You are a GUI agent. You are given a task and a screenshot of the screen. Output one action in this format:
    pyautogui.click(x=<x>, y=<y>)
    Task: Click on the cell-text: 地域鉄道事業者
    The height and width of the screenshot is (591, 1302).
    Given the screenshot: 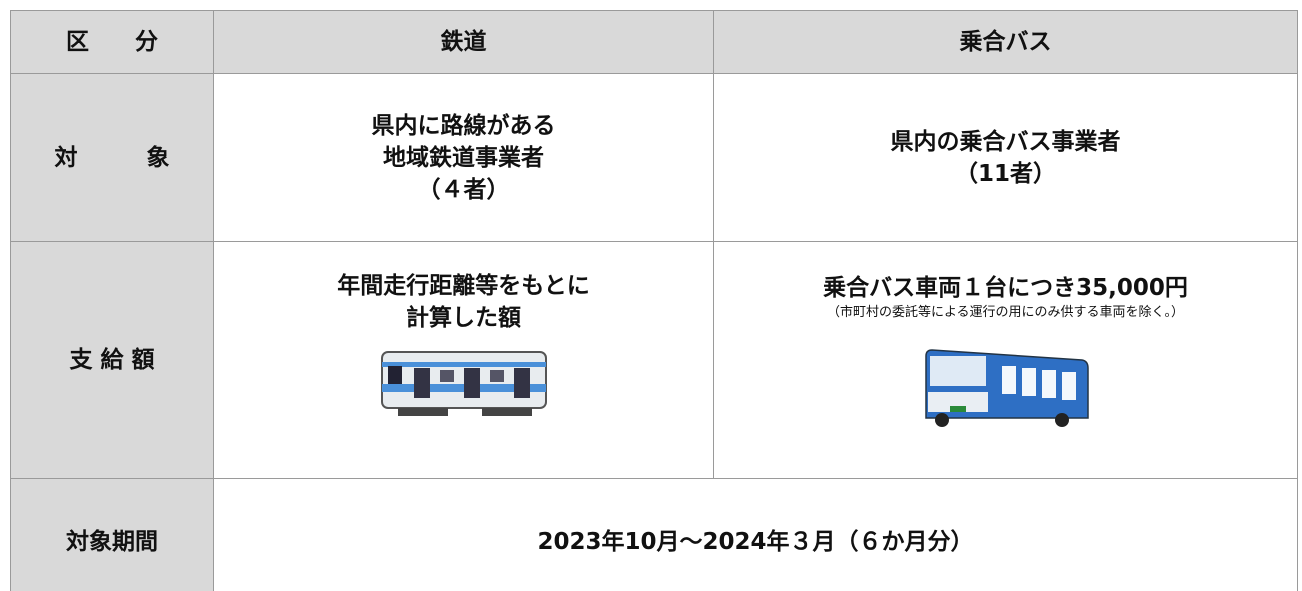 What is the action you would take?
    pyautogui.click(x=463, y=157)
    